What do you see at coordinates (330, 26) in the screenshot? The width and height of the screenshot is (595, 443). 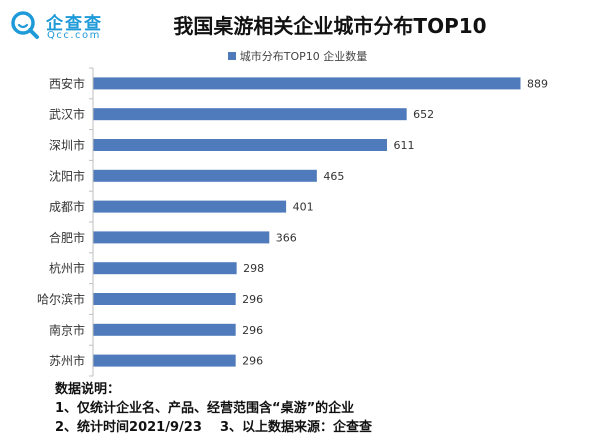 I see `chart-title: 我国桌游相关企业城市分布TOP10` at bounding box center [330, 26].